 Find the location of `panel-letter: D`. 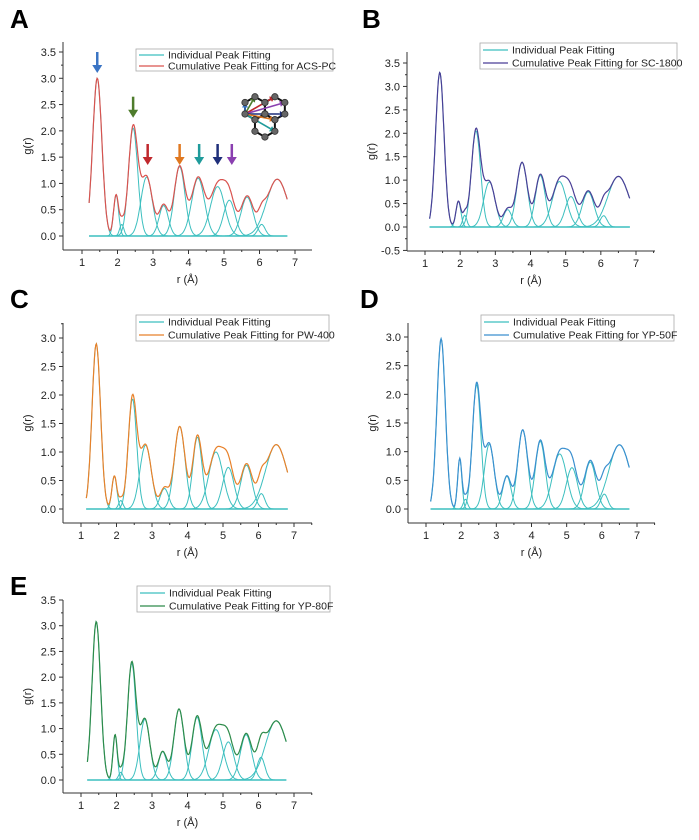

panel-letter: D is located at coordinates (369, 299).